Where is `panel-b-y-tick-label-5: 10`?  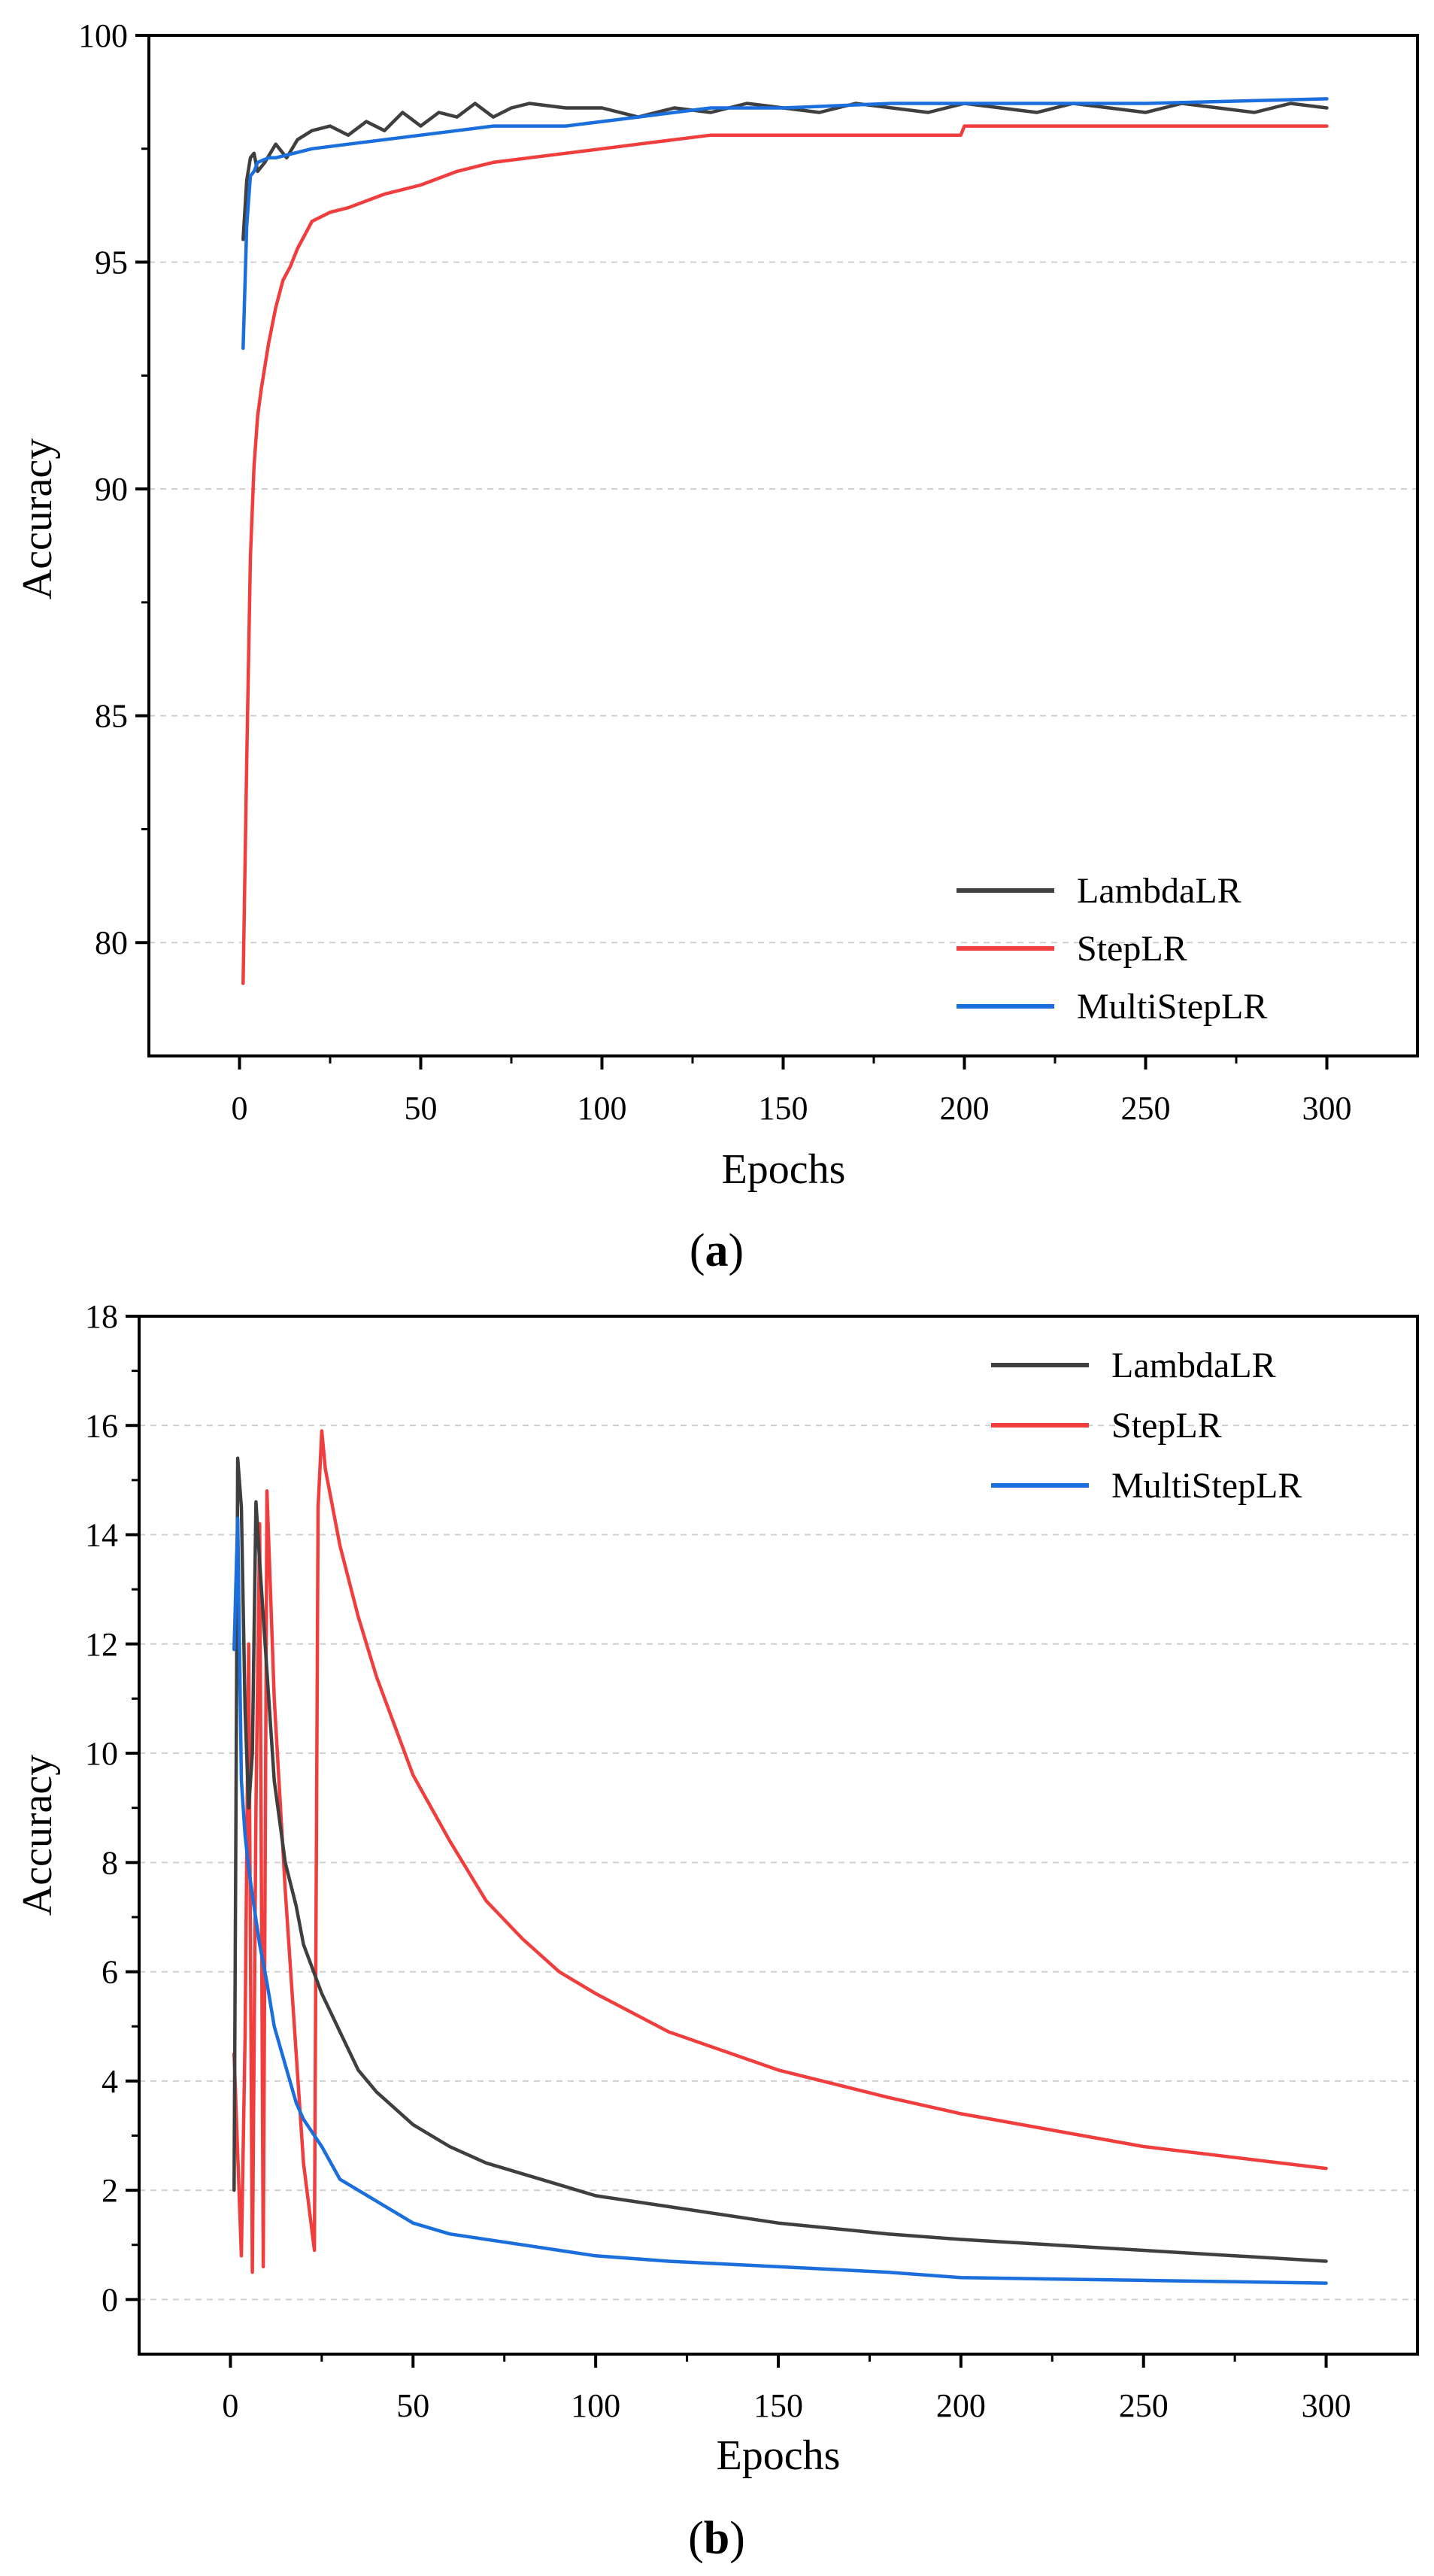
panel-b-y-tick-label-5: 10 is located at coordinates (101, 1753).